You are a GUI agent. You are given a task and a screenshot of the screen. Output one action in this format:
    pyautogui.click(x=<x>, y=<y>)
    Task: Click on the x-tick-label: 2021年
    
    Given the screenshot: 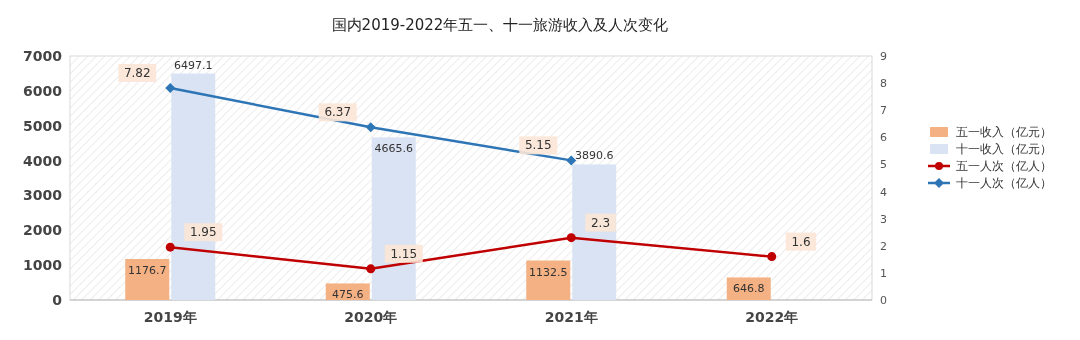 What is the action you would take?
    pyautogui.click(x=571, y=317)
    